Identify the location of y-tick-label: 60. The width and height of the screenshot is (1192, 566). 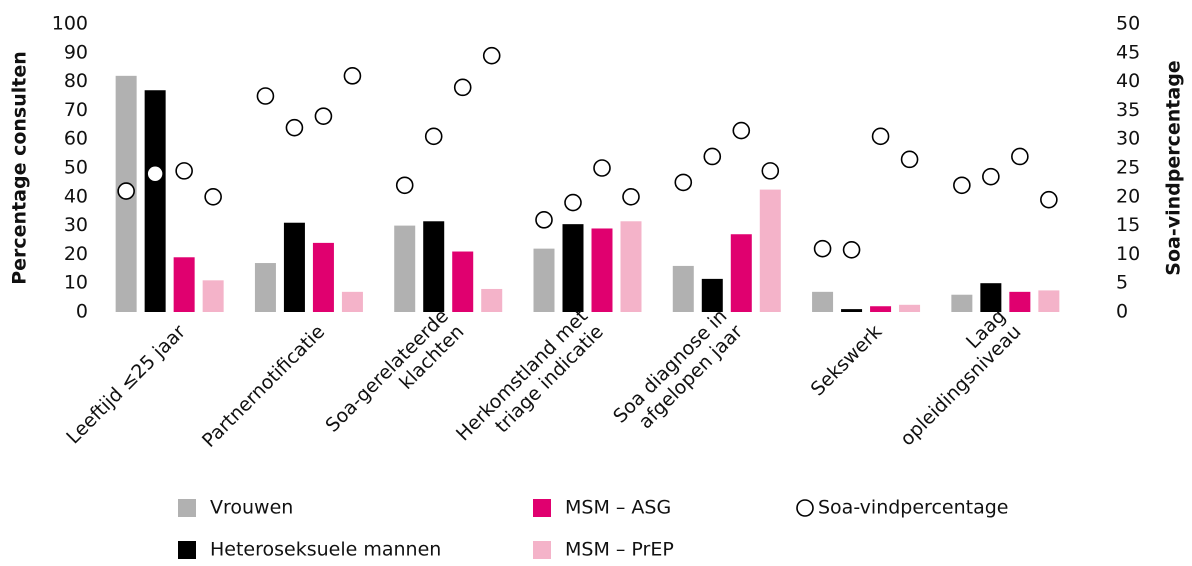
(76, 139).